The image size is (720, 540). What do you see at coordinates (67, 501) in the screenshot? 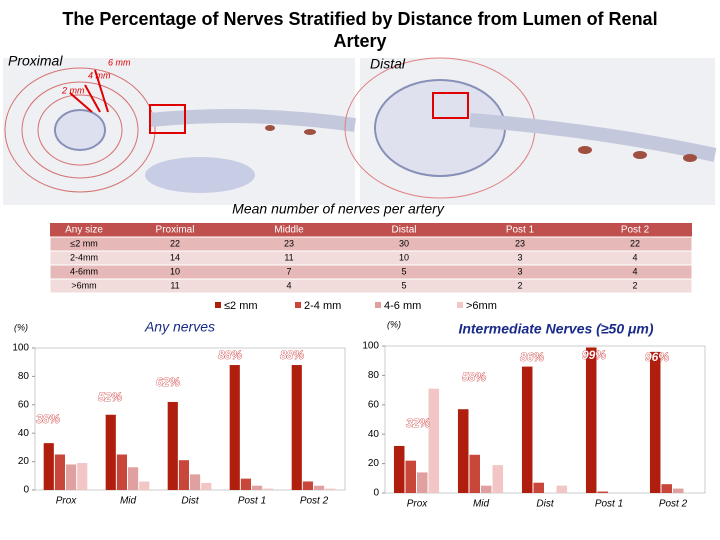
I see `x-tick-label: Prox` at bounding box center [67, 501].